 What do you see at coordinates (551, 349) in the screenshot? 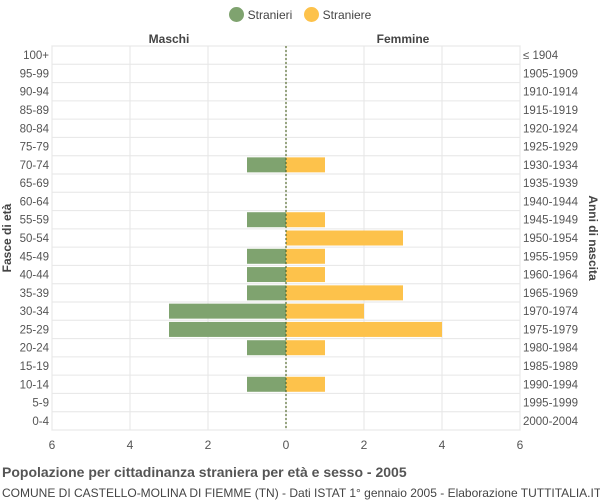
I see `birth-year-label: 1980-1984` at bounding box center [551, 349].